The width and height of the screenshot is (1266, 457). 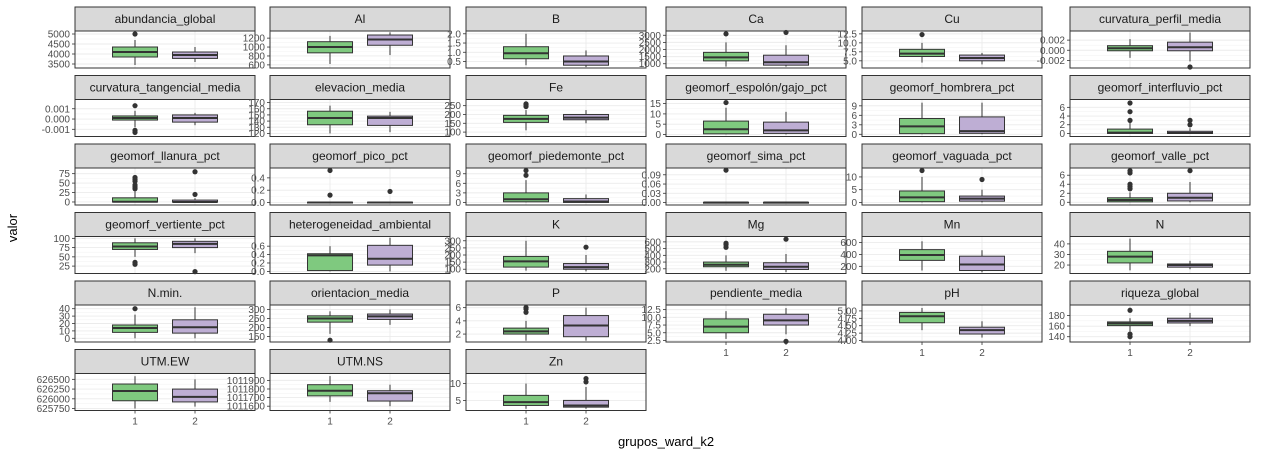 I want to click on y-tick-label: 50, so click(x=65, y=184).